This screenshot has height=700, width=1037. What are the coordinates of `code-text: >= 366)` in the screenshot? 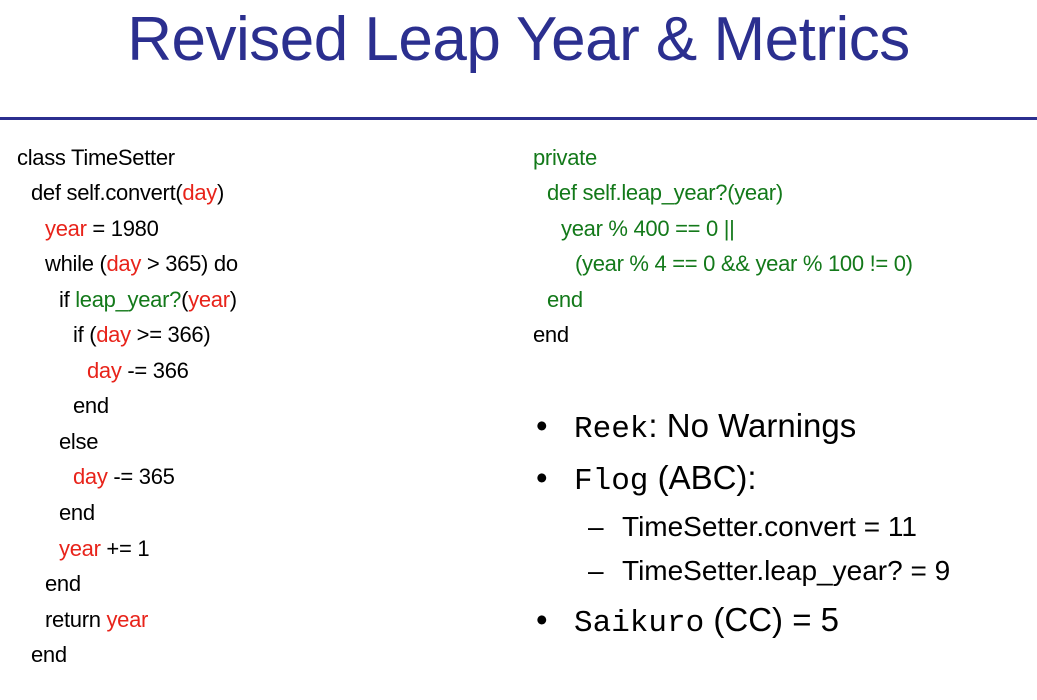 It's located at (170, 334).